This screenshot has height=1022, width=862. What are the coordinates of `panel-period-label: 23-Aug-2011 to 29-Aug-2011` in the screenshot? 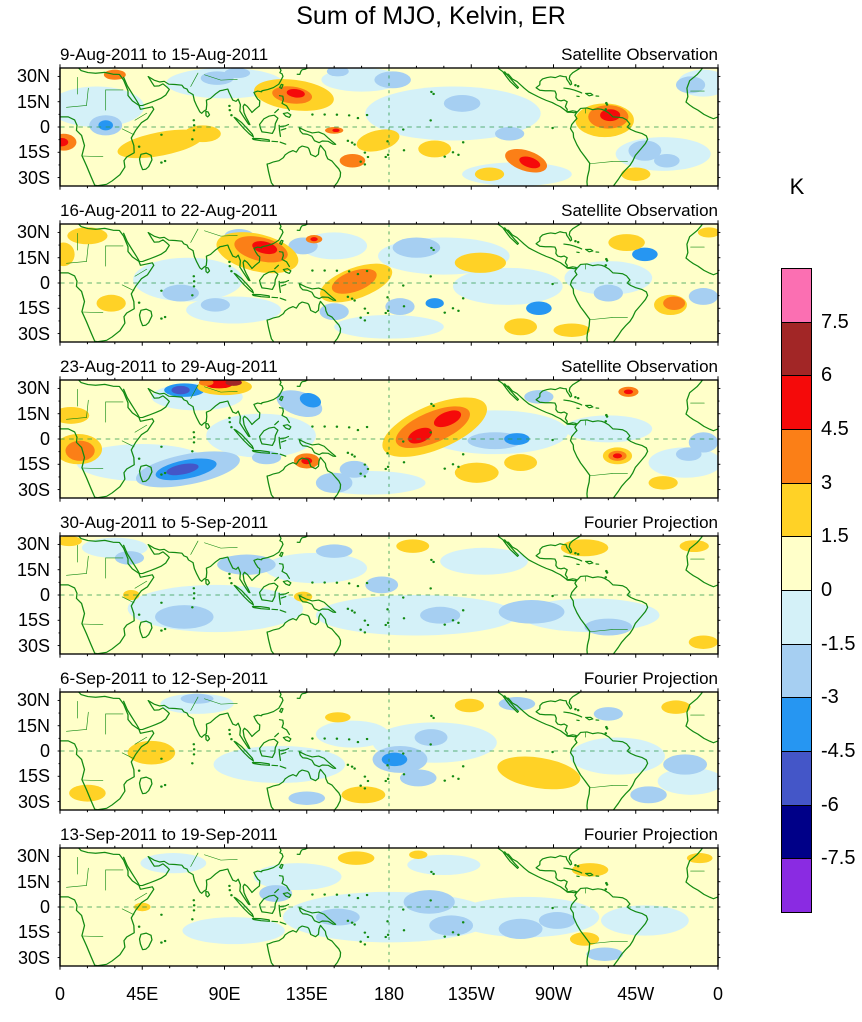 It's located at (169, 366).